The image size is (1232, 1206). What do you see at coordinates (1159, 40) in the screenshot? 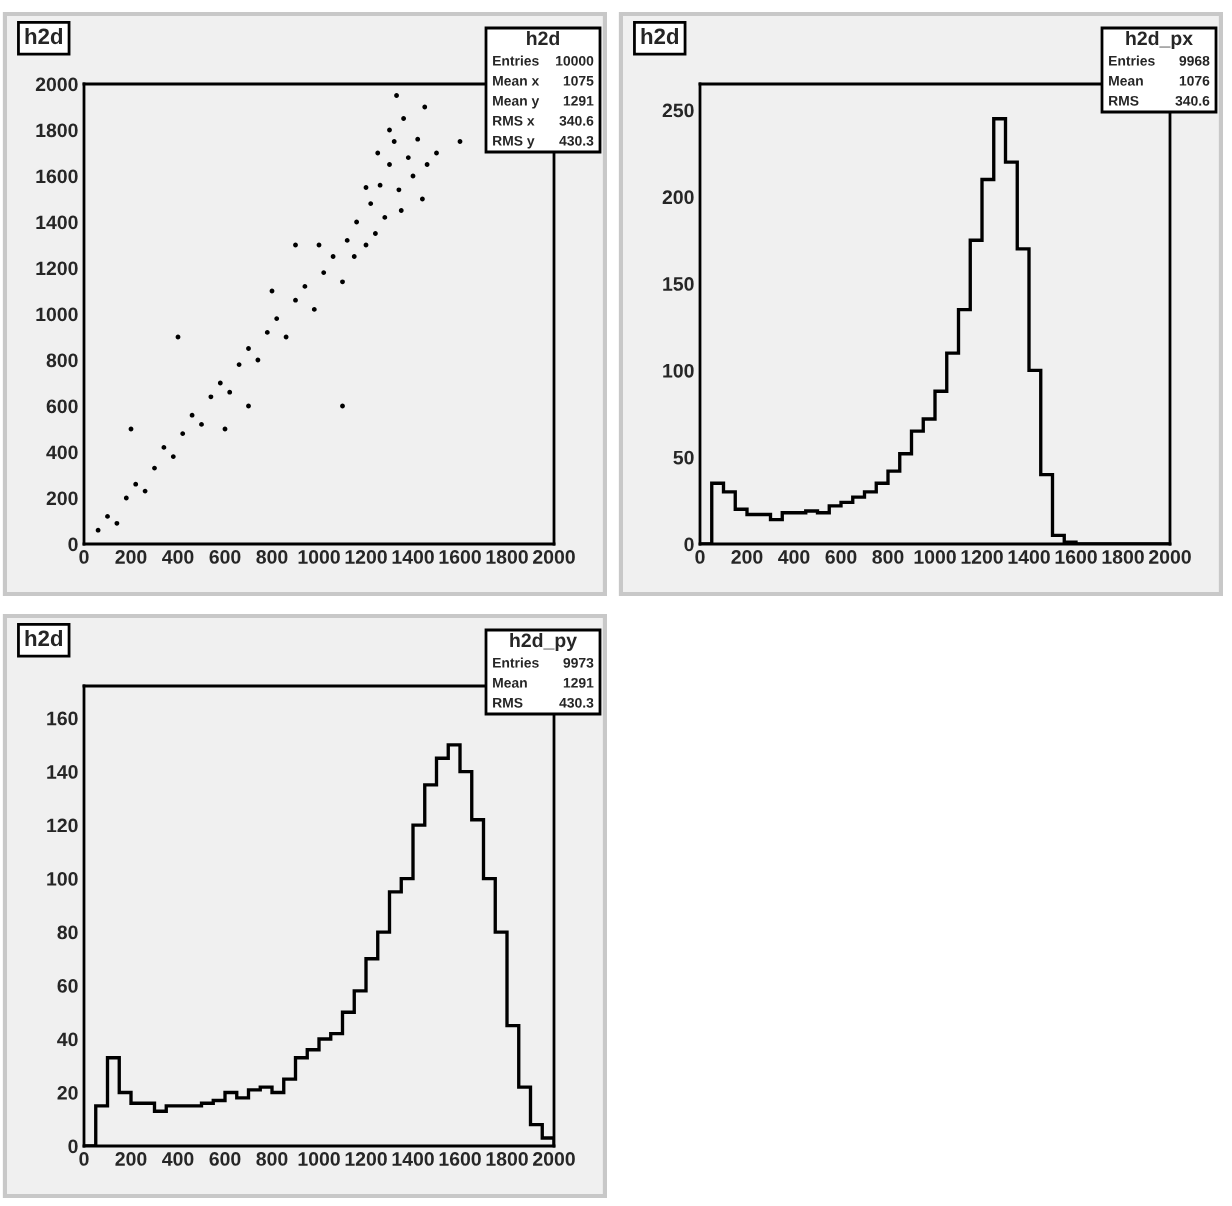
I see `text: h2d_px` at bounding box center [1159, 40].